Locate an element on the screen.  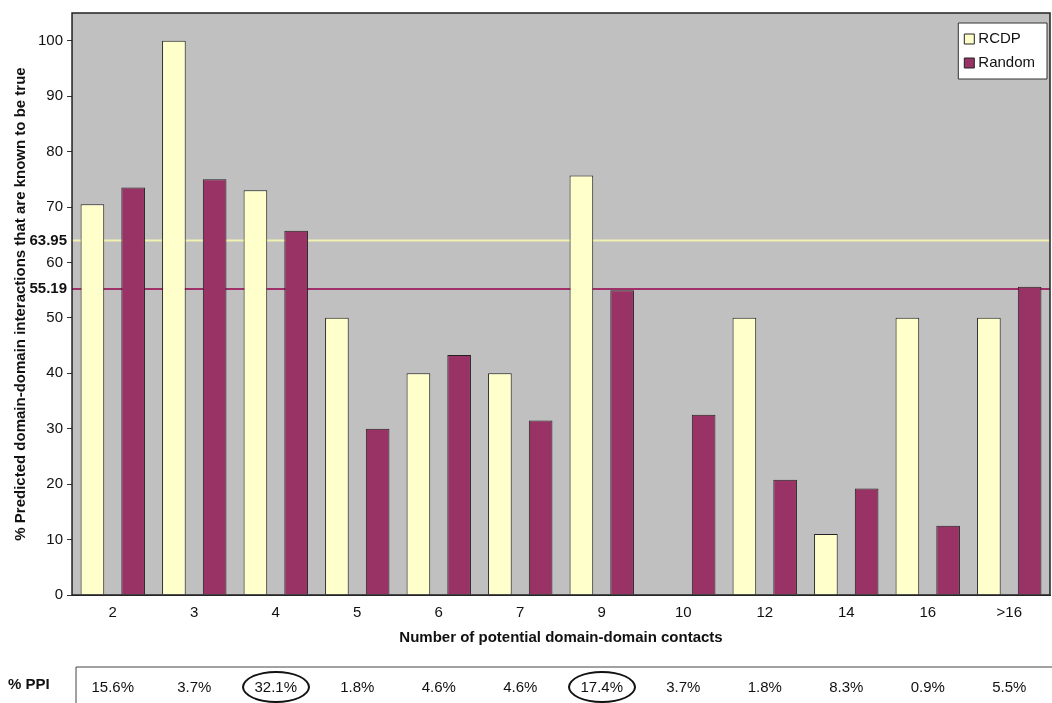
y-tick-label: 50 is located at coordinates (55, 316).